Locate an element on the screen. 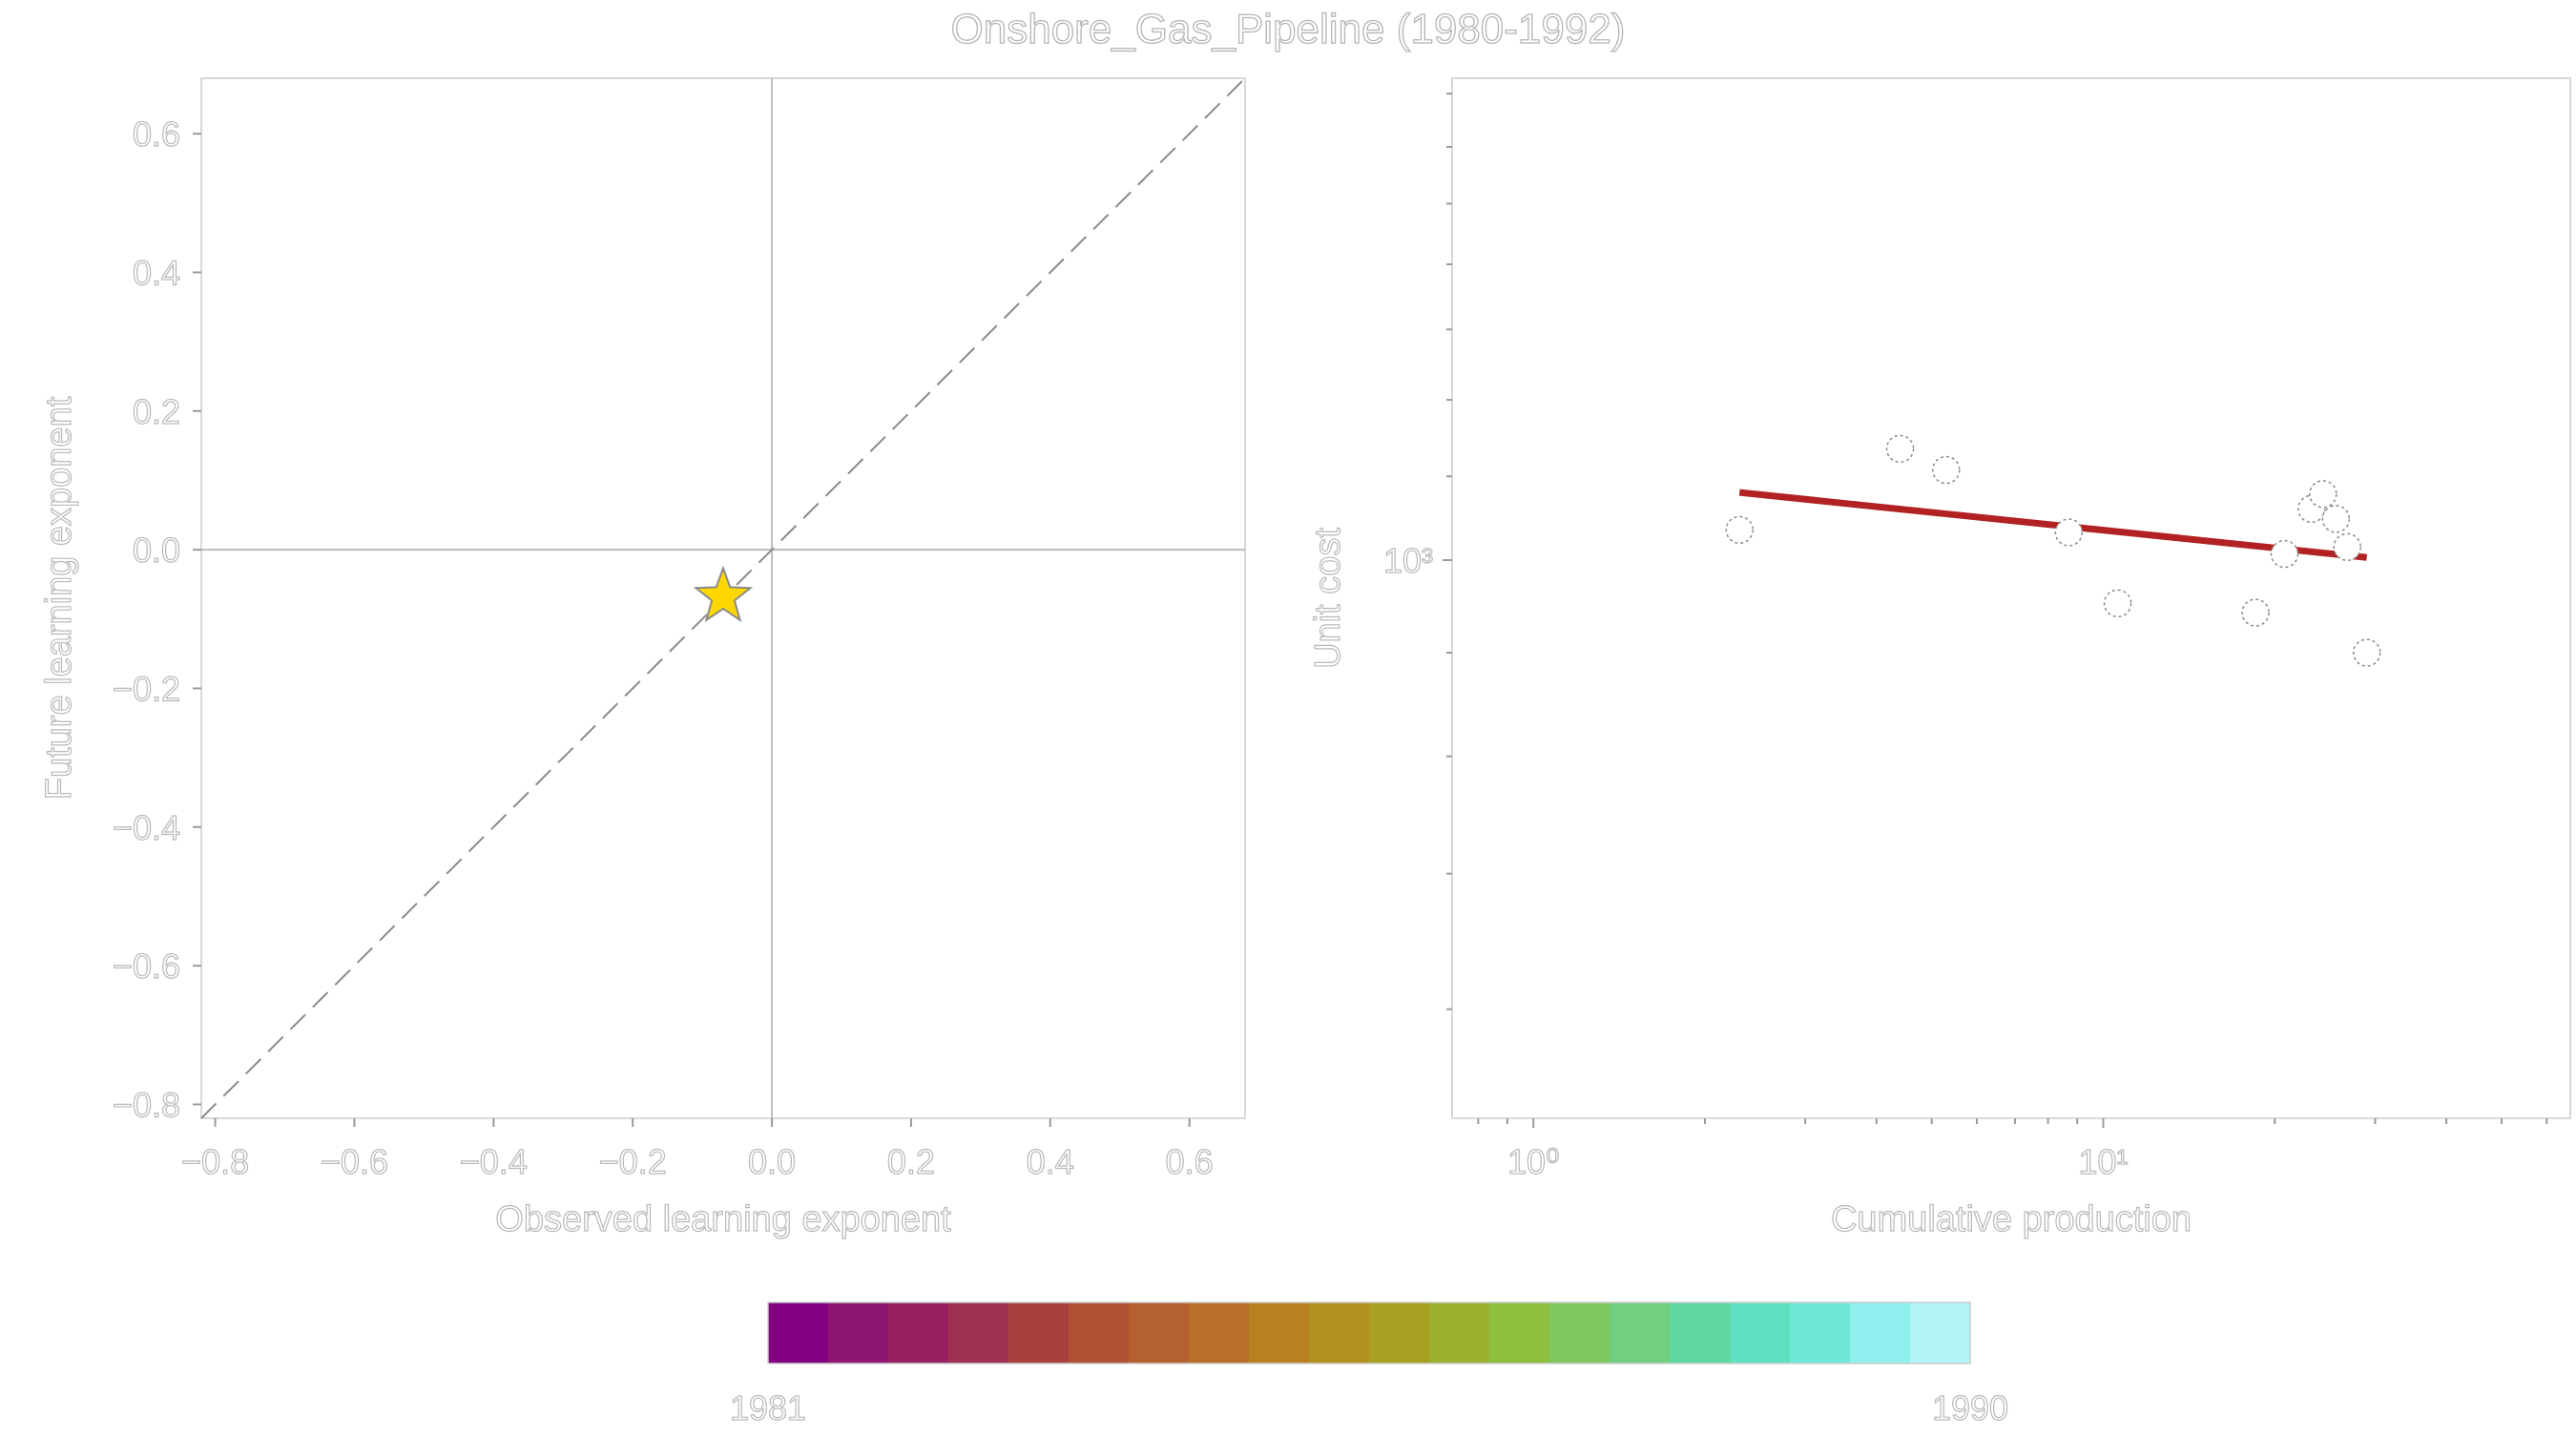  right-y-tick-label: 10³ is located at coordinates (1408, 560).